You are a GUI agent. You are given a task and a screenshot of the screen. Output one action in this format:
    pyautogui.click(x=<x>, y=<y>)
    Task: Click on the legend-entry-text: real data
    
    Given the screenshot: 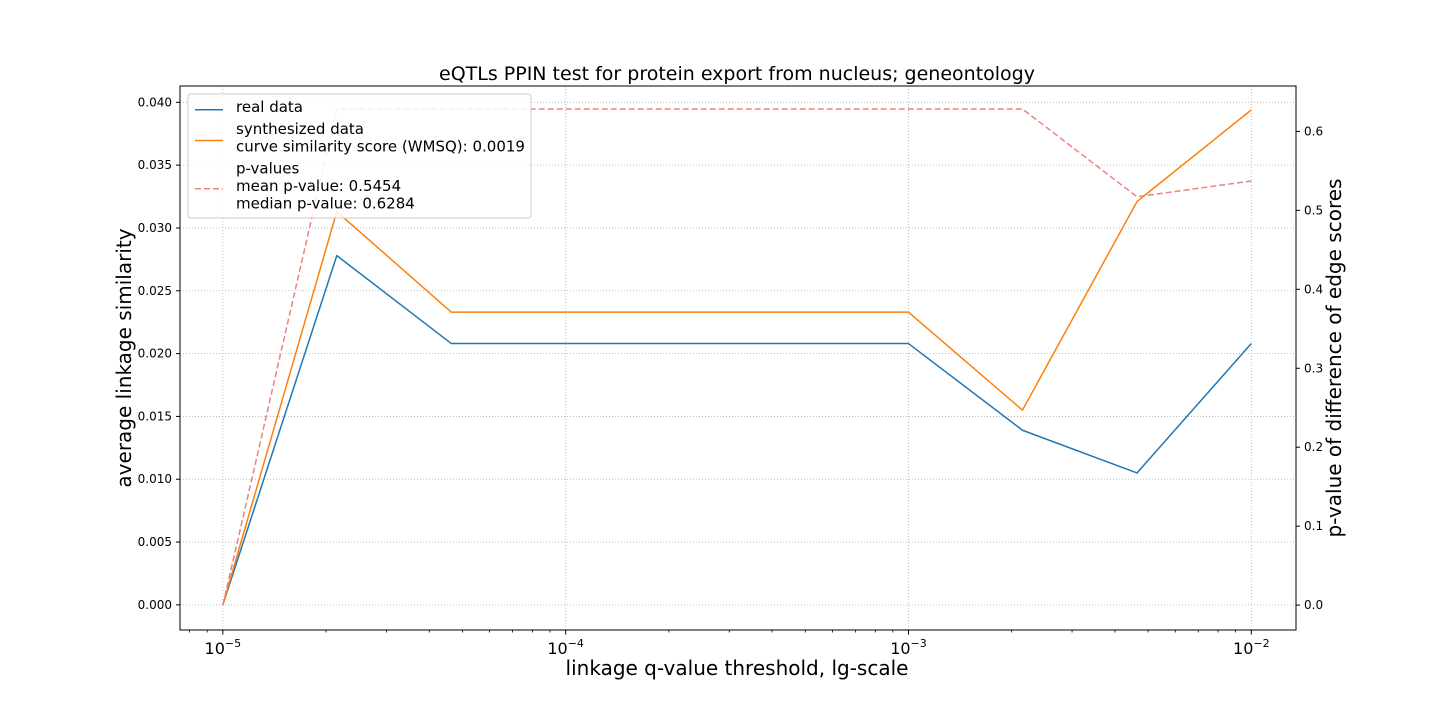 What is the action you would take?
    pyautogui.click(x=269, y=107)
    